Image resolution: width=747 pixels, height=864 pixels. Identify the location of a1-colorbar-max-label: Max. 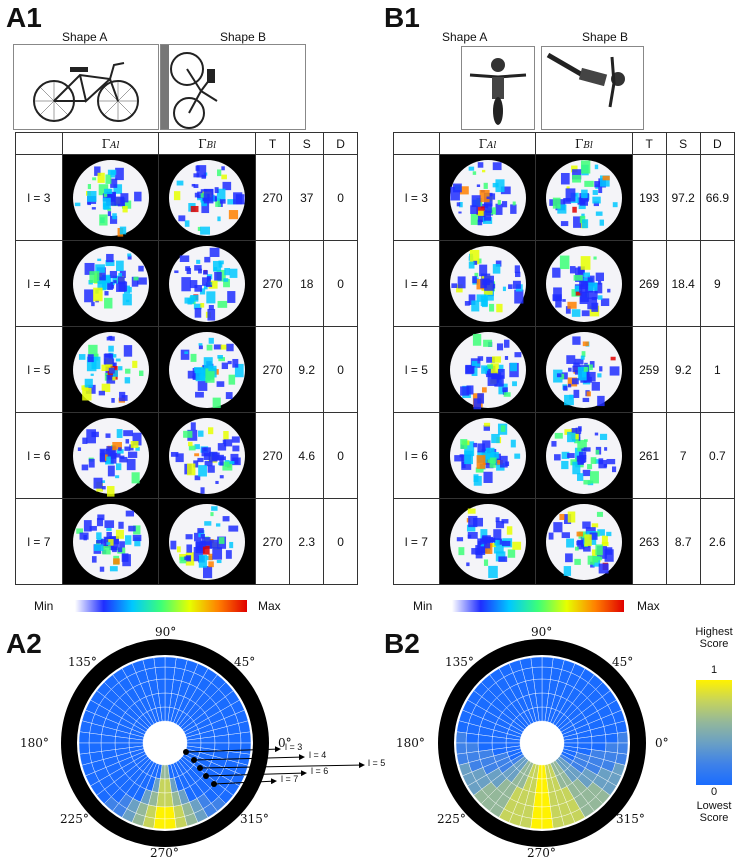
(269, 606).